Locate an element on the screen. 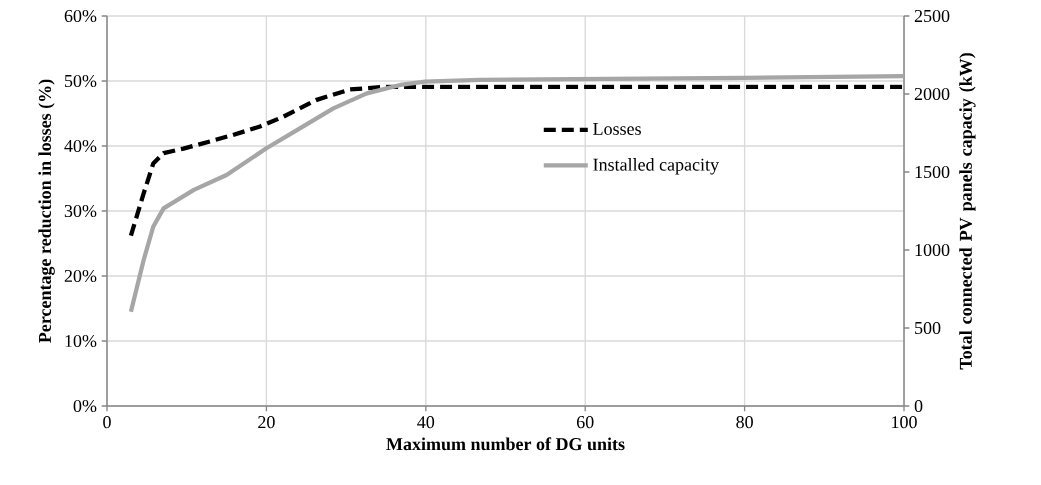  y-tick-label: 30% is located at coordinates (80, 211).